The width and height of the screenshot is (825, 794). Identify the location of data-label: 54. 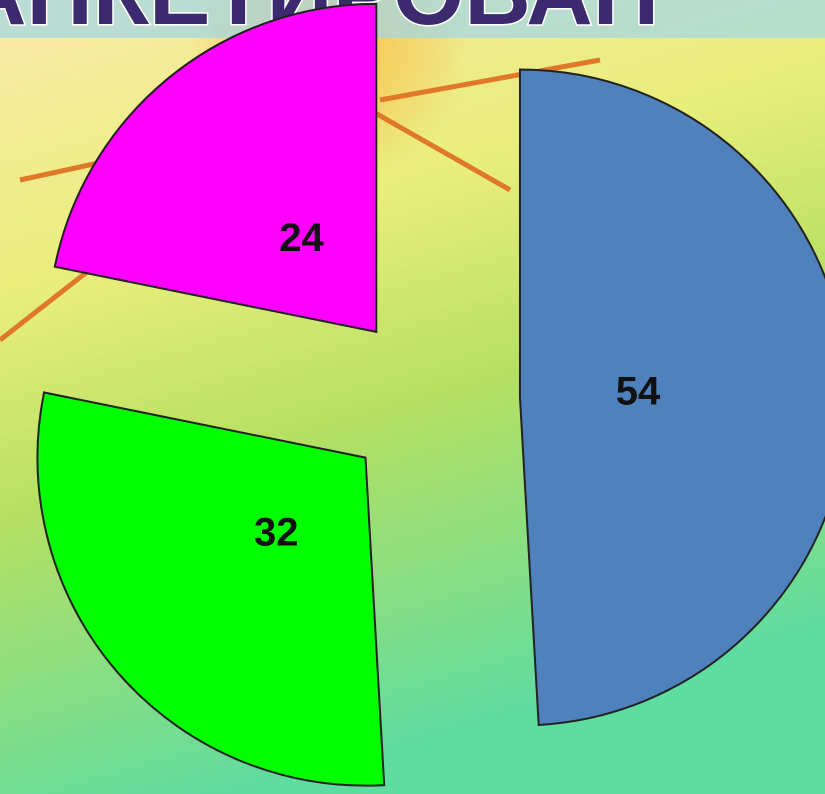
(638, 392).